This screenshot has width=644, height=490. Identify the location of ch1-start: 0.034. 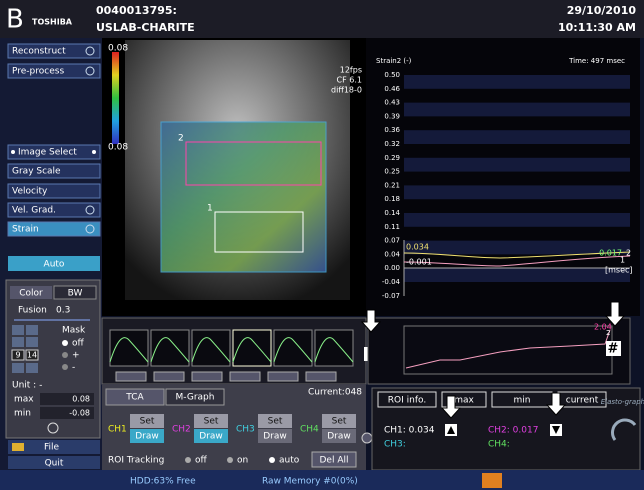
(417, 247).